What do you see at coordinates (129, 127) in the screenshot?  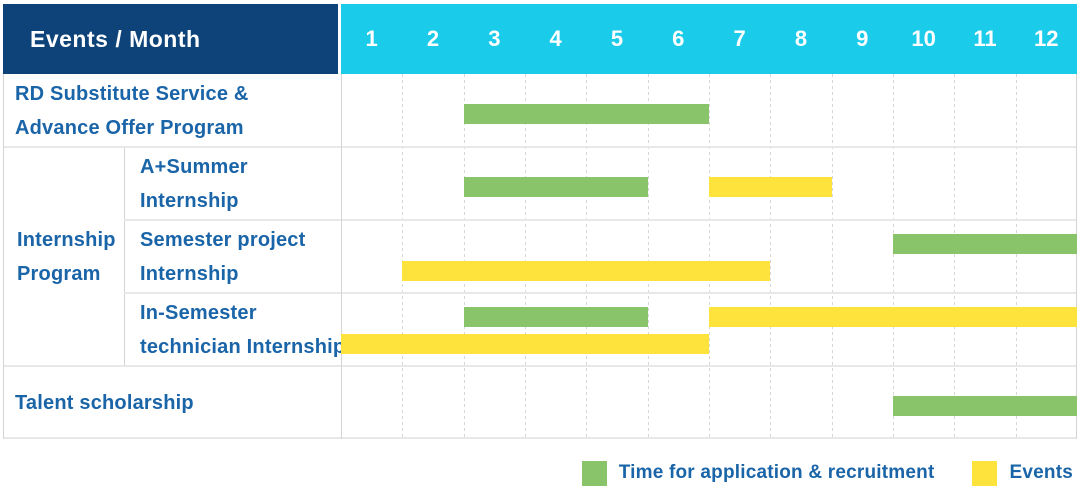 I see `row-label-line: Advance Offer Program` at bounding box center [129, 127].